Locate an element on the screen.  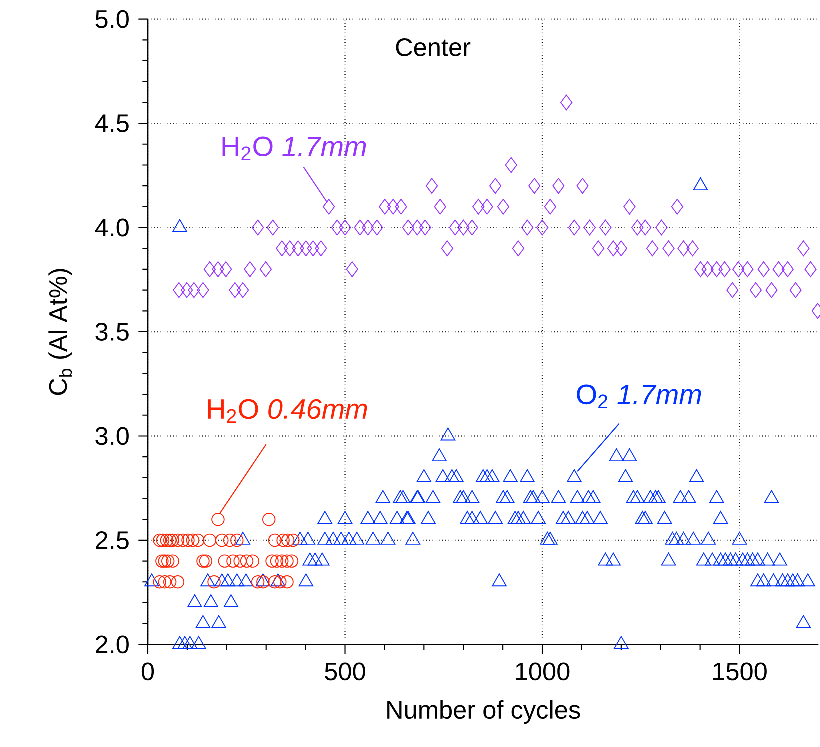
x-tick-label: 1000 is located at coordinates (543, 671).